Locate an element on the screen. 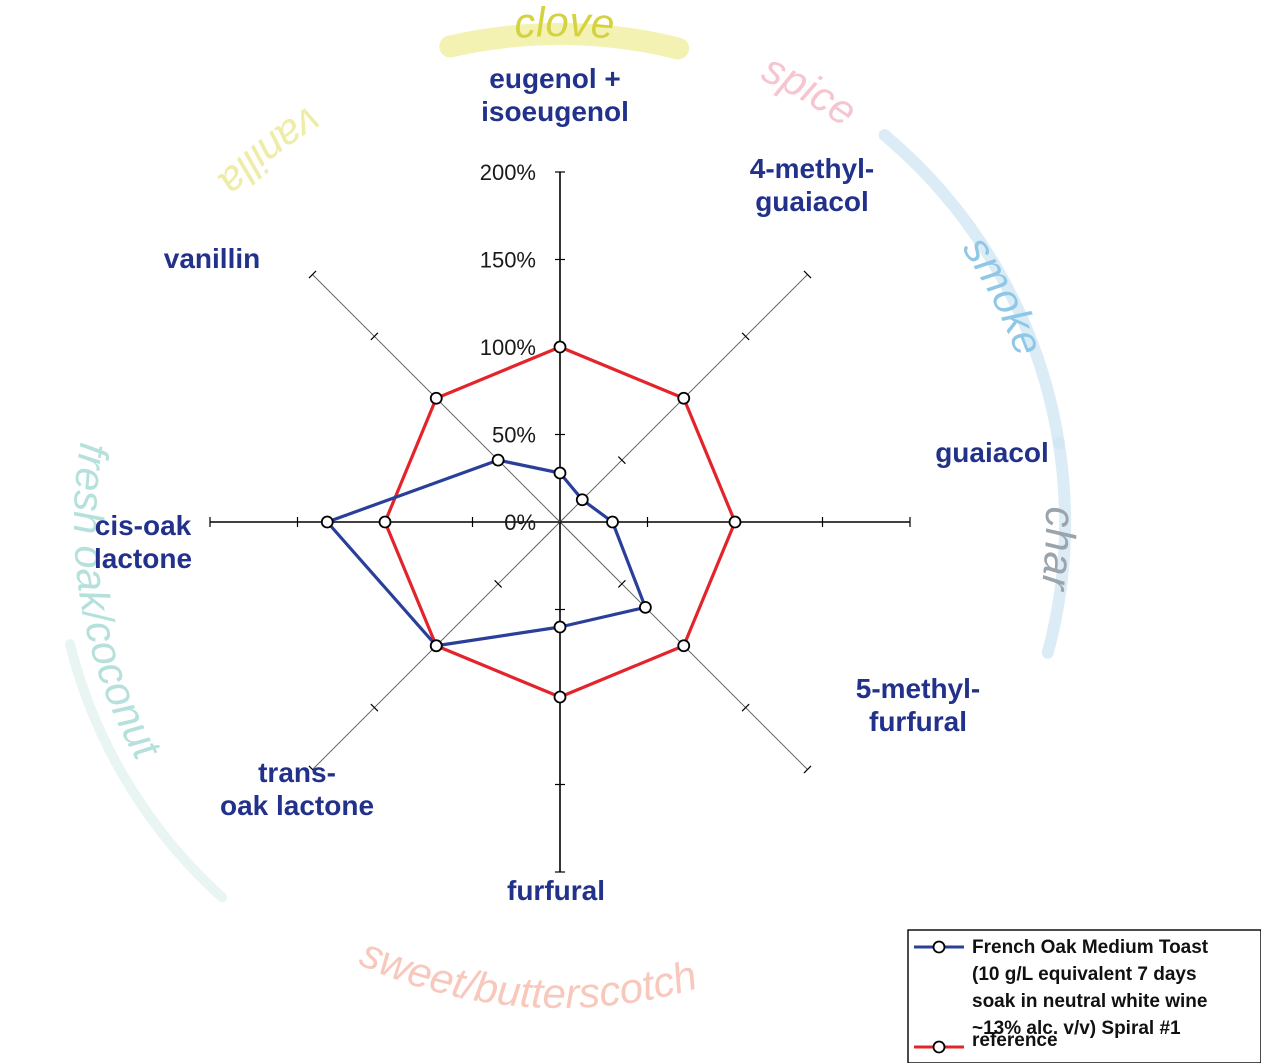  flavor-label: spice is located at coordinates (811, 89).